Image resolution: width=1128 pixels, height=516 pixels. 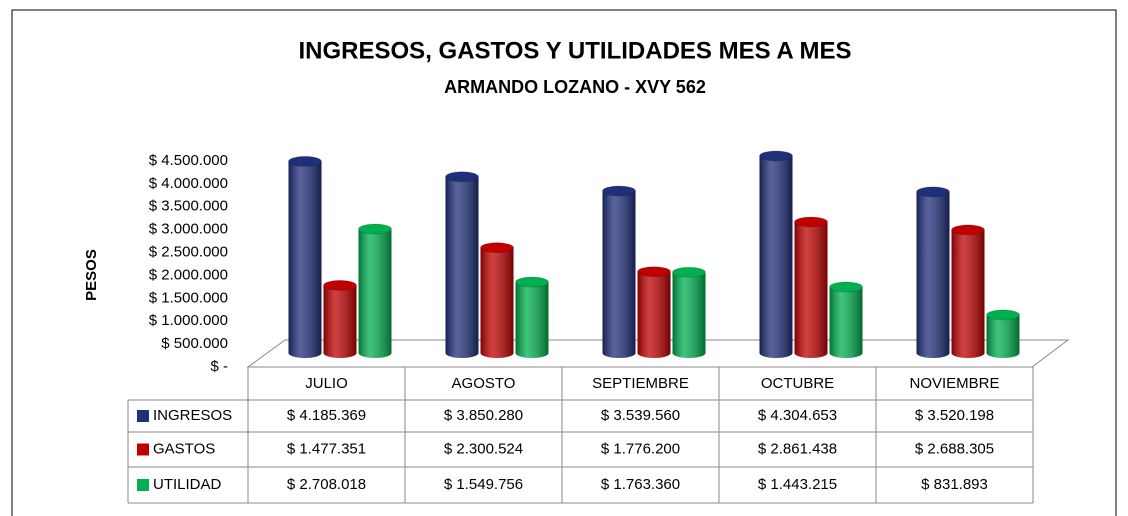 I want to click on x-tick-label: NOVIEMBRE, so click(x=954, y=383).